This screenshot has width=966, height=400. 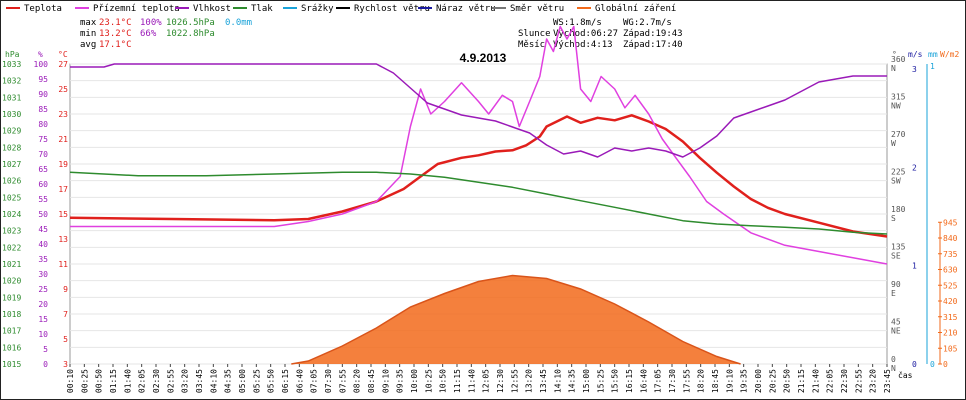 What do you see at coordinates (701, 381) in the screenshot?
I see `time-tick-label: 18:20` at bounding box center [701, 381].